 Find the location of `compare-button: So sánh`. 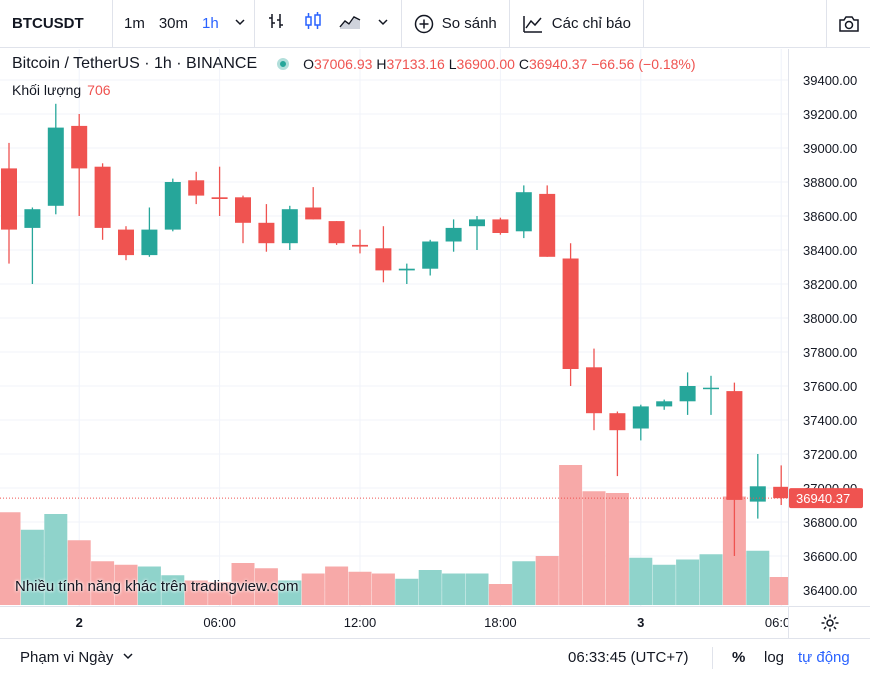

compare-button: So sánh is located at coordinates (455, 24).